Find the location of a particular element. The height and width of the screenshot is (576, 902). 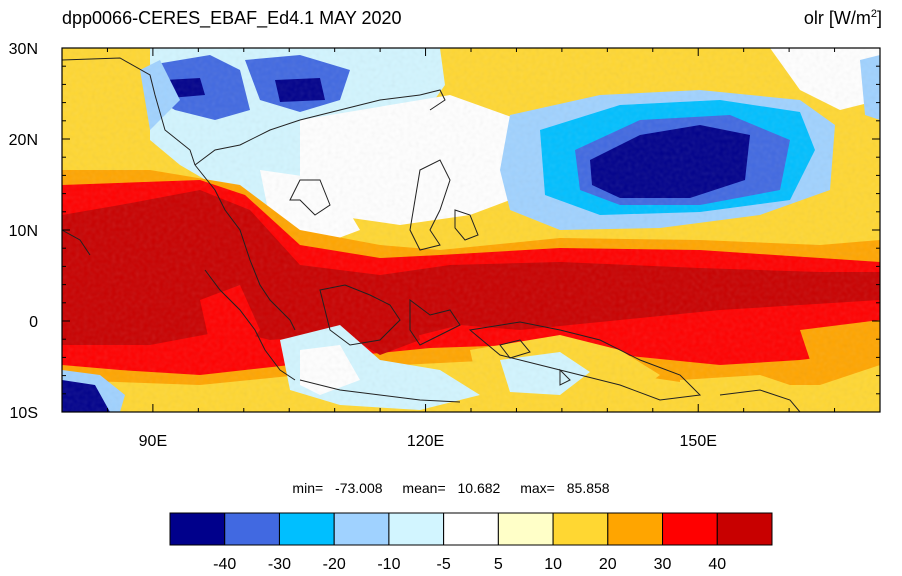

longitude-labels: 90E 120E 150E is located at coordinates (428, 441).